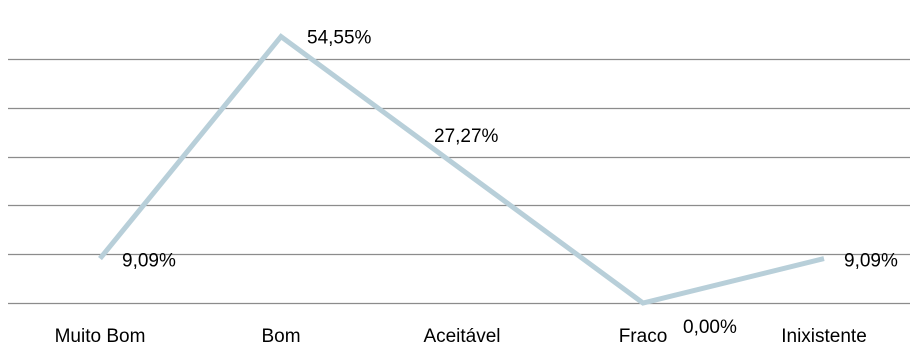 This screenshot has height=349, width=913. Describe the element at coordinates (466, 136) in the screenshot. I see `data-label: 27,27%` at that location.